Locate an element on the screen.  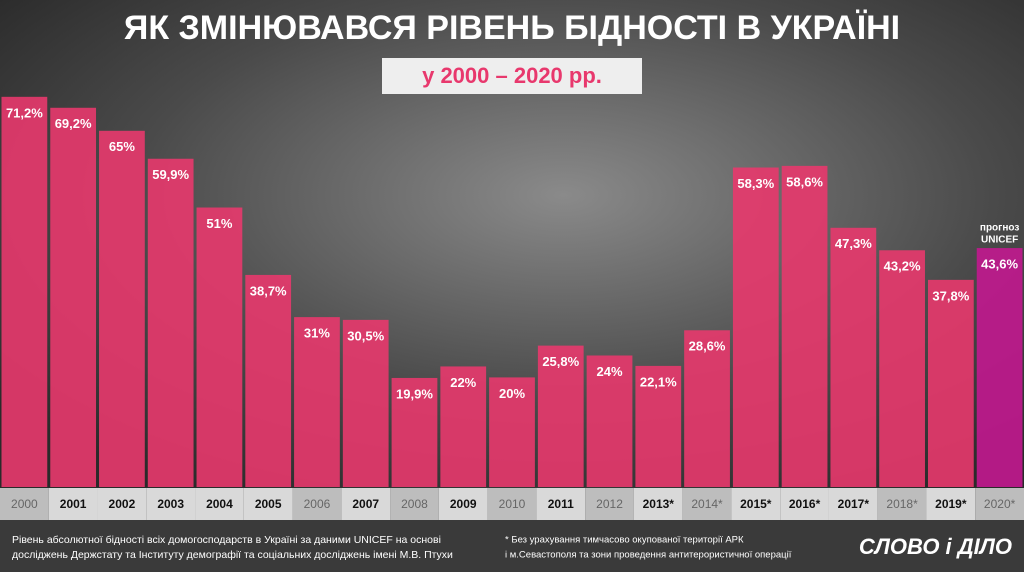
x-tick-label: 2010 is located at coordinates (512, 504).